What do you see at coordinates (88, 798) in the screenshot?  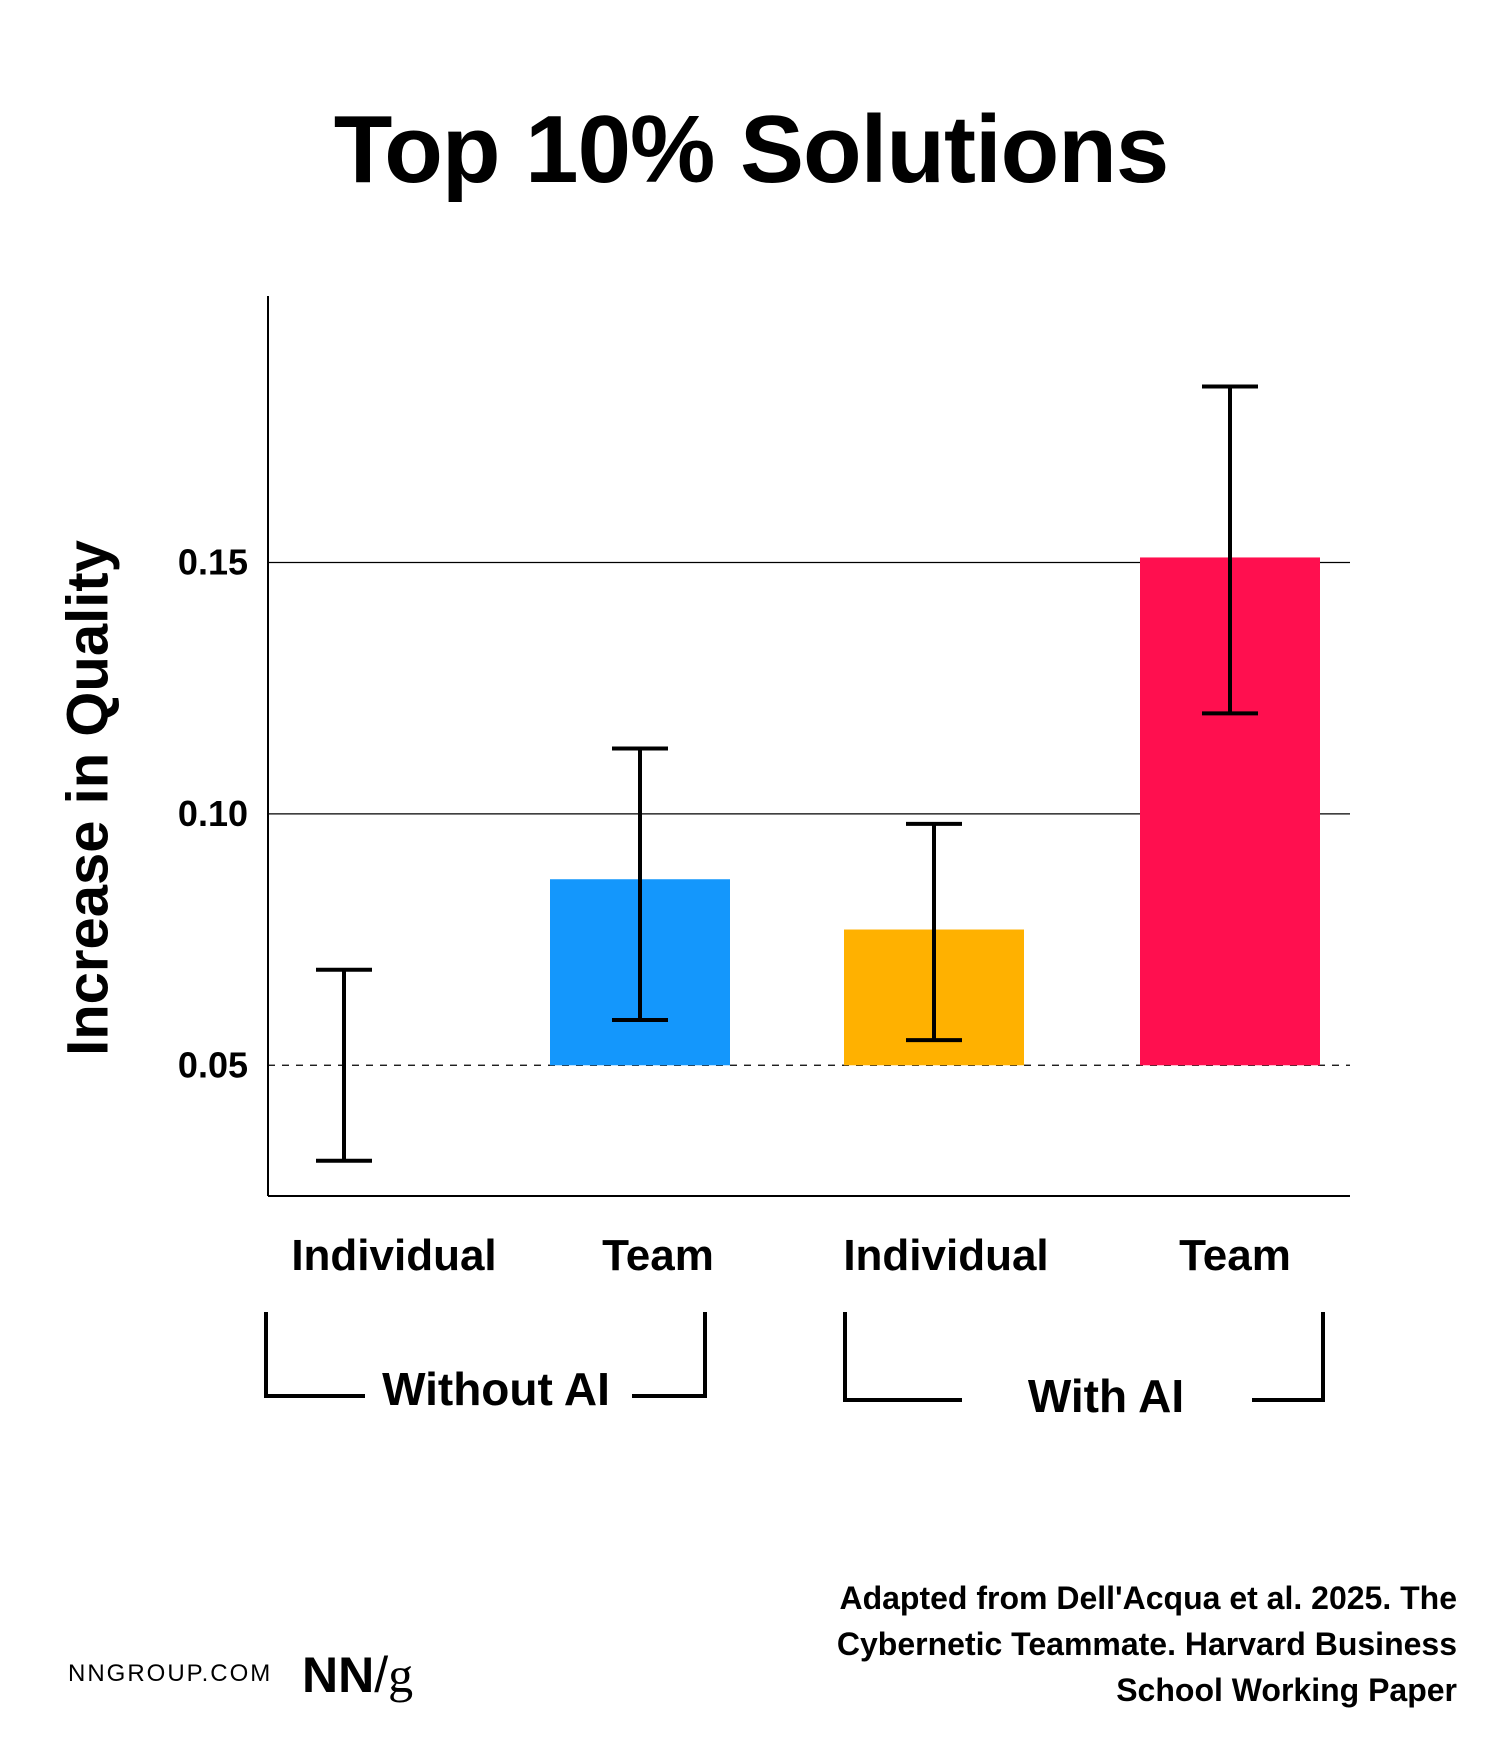 I see `y-axis-label: Increase in Quality` at bounding box center [88, 798].